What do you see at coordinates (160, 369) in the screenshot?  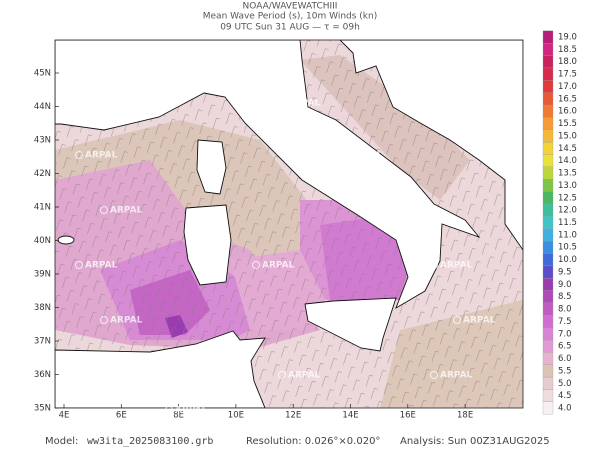 I see `land-africa` at bounding box center [160, 369].